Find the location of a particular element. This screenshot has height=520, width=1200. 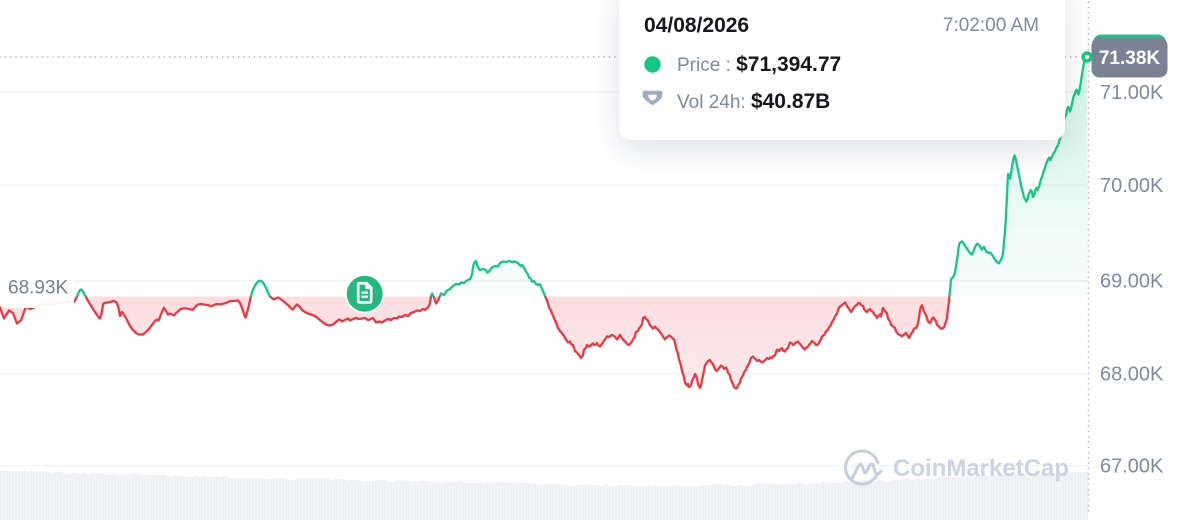

svg-text: 71.38K is located at coordinates (1130, 58).